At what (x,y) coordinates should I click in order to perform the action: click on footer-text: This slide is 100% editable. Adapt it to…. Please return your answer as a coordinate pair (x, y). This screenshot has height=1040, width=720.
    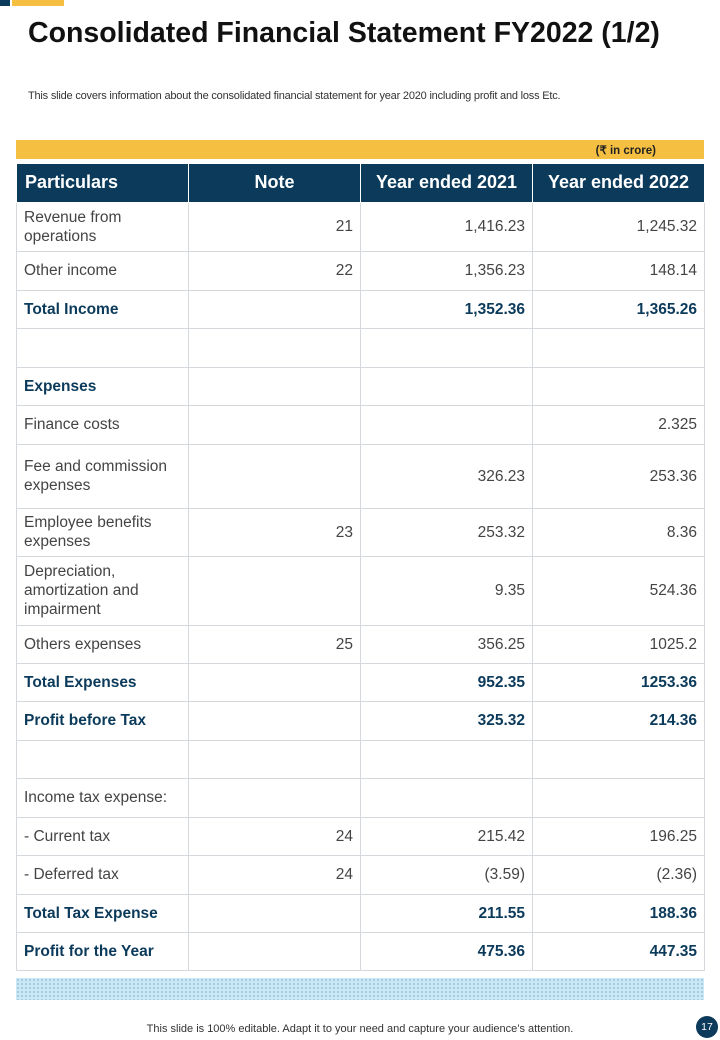
    Looking at the image, I should click on (360, 1029).